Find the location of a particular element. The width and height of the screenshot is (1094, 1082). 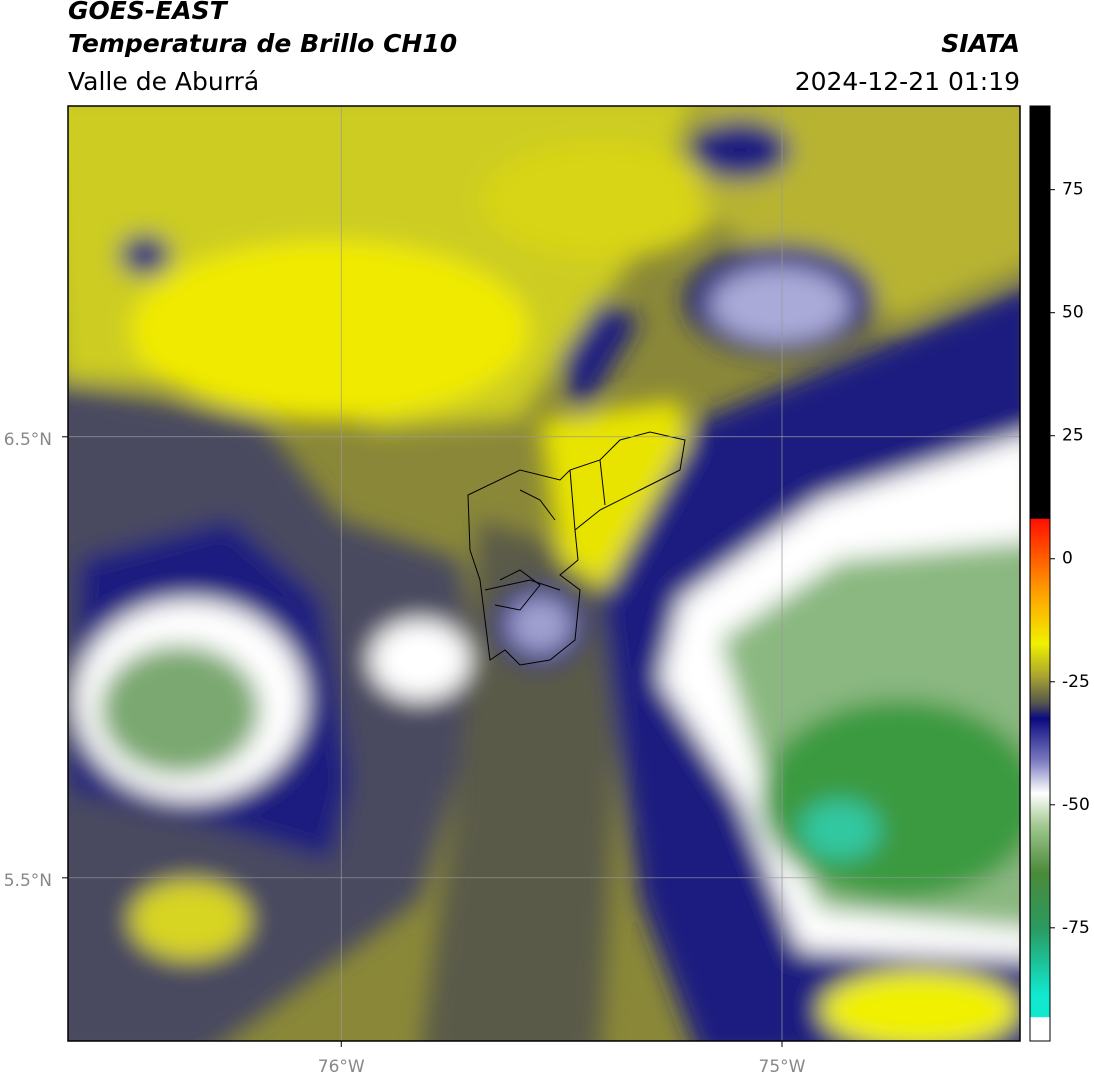

y-tick-label: 6.5°N is located at coordinates (28, 440).